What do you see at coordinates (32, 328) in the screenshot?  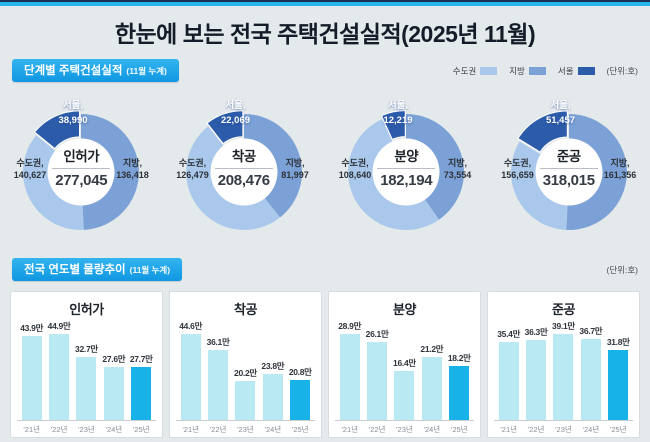 I see `bar-value-label: 43.9만` at bounding box center [32, 328].